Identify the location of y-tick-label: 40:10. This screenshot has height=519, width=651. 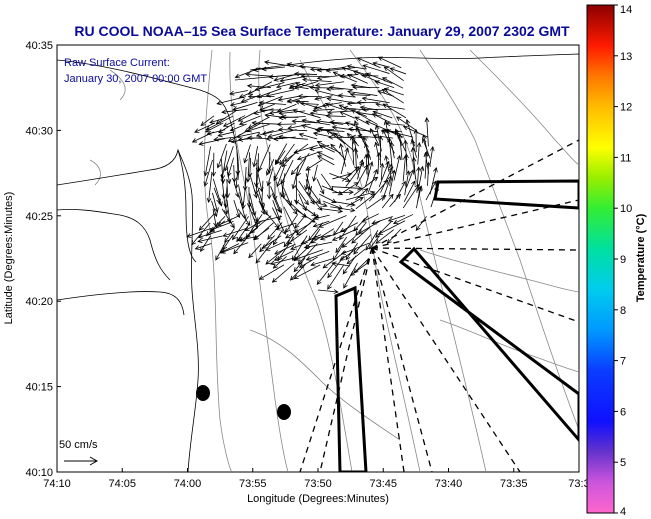
(39, 473).